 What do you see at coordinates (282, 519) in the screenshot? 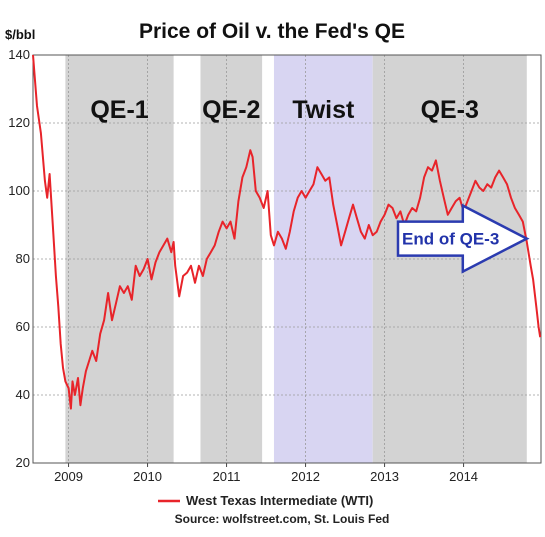
I see `source-note: Source: wolfstreet.com, St. Louis Fed` at bounding box center [282, 519].